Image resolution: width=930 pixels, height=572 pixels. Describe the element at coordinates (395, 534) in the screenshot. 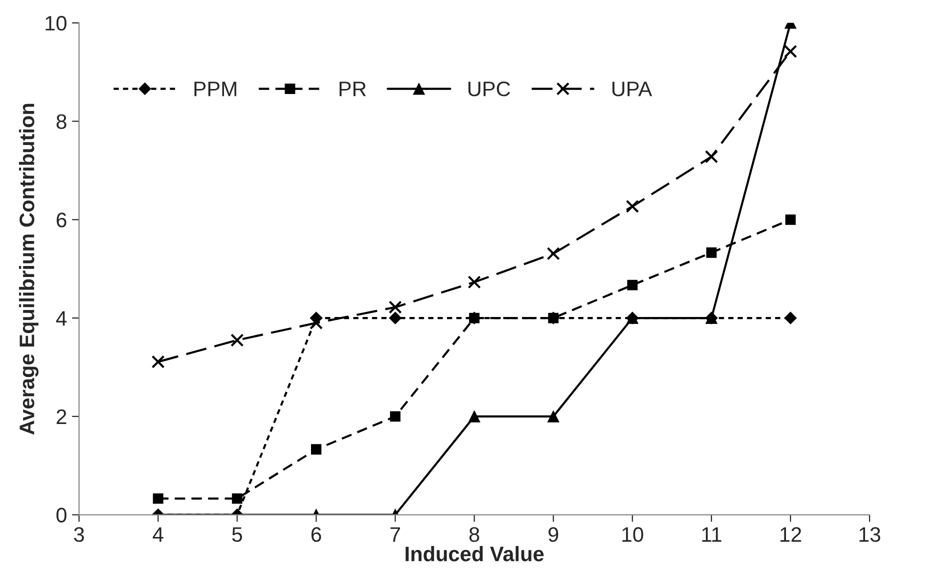

I see `x-tick-label: 7` at that location.